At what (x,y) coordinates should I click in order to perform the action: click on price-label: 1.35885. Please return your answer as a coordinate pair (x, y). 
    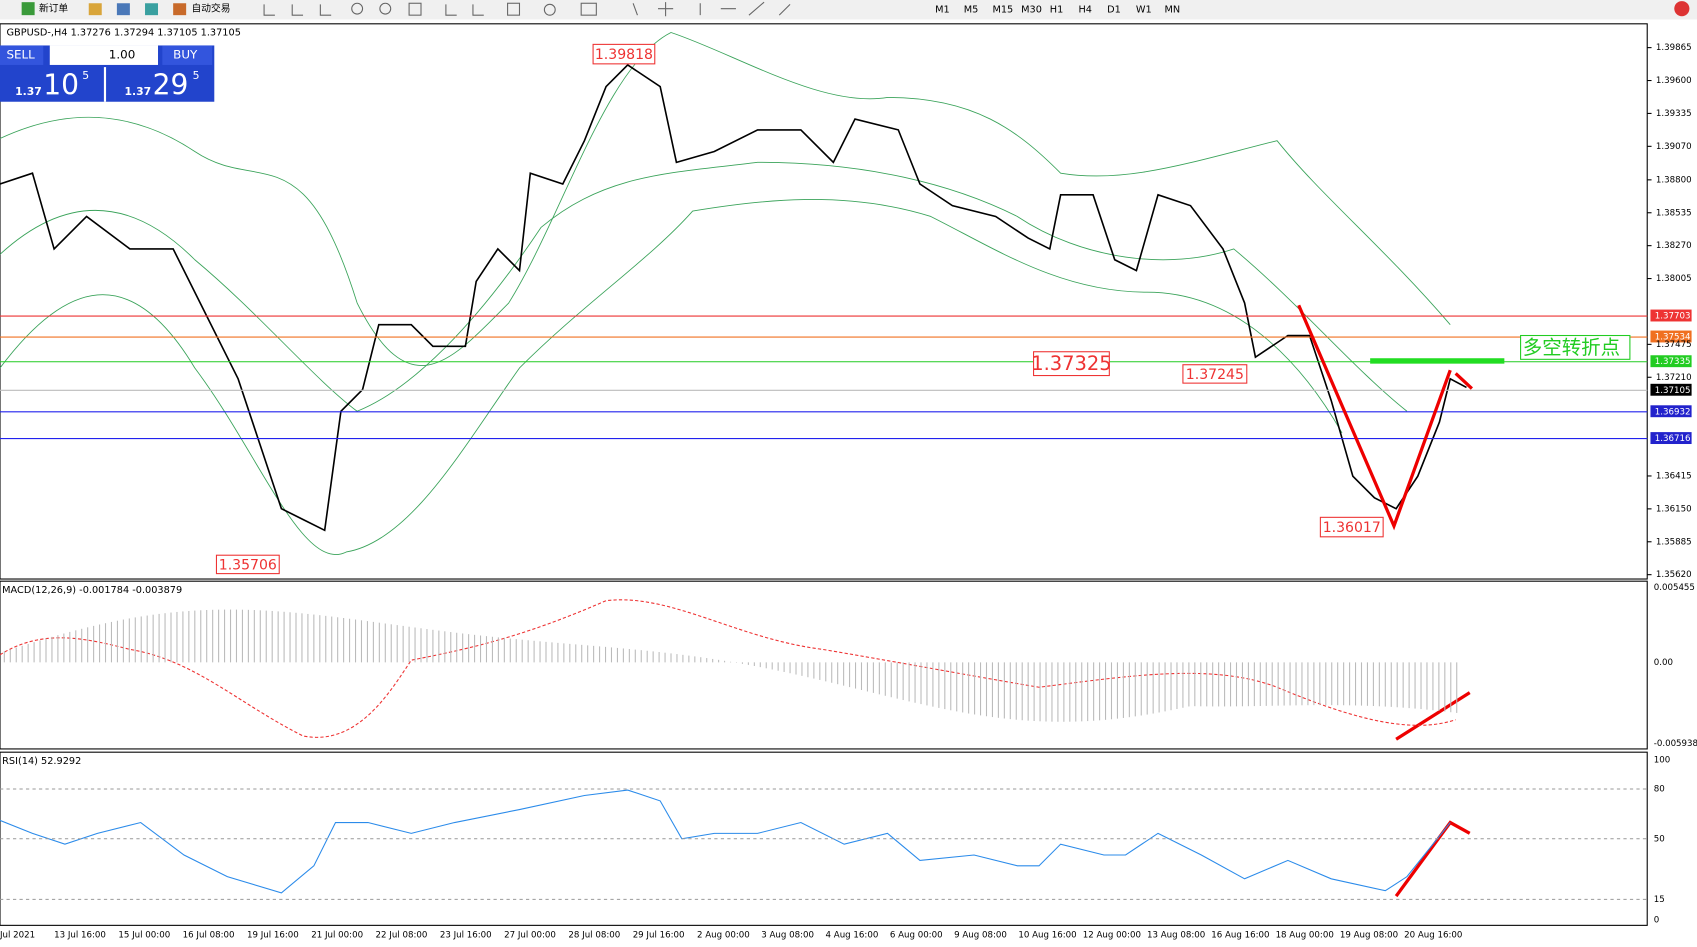
    Looking at the image, I should click on (1674, 542).